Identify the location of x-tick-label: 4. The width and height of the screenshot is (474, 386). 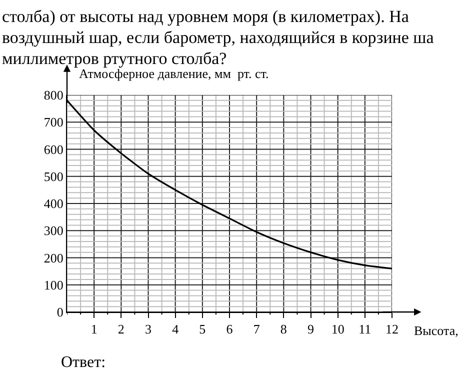
(176, 329).